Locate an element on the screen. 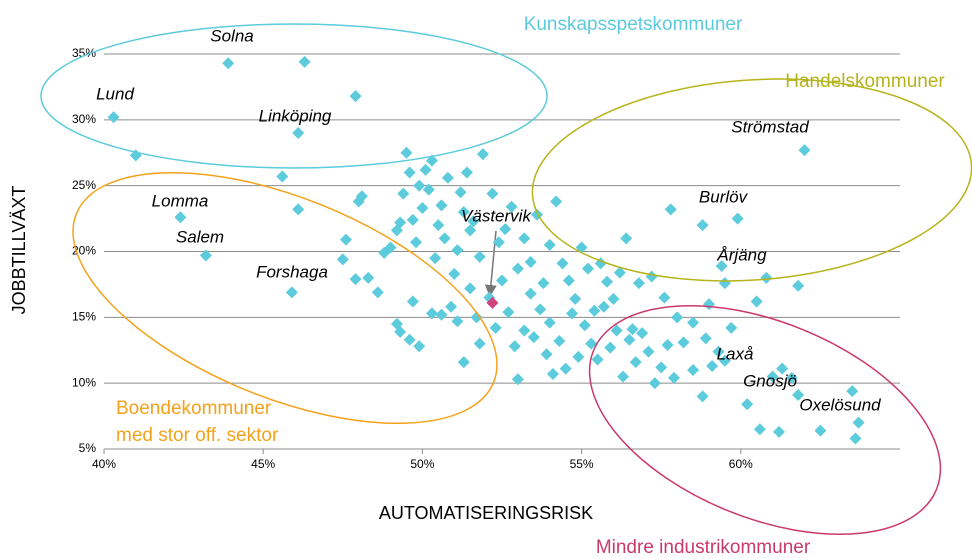 The image size is (972, 559). x-tick-label: 40% is located at coordinates (104, 464).